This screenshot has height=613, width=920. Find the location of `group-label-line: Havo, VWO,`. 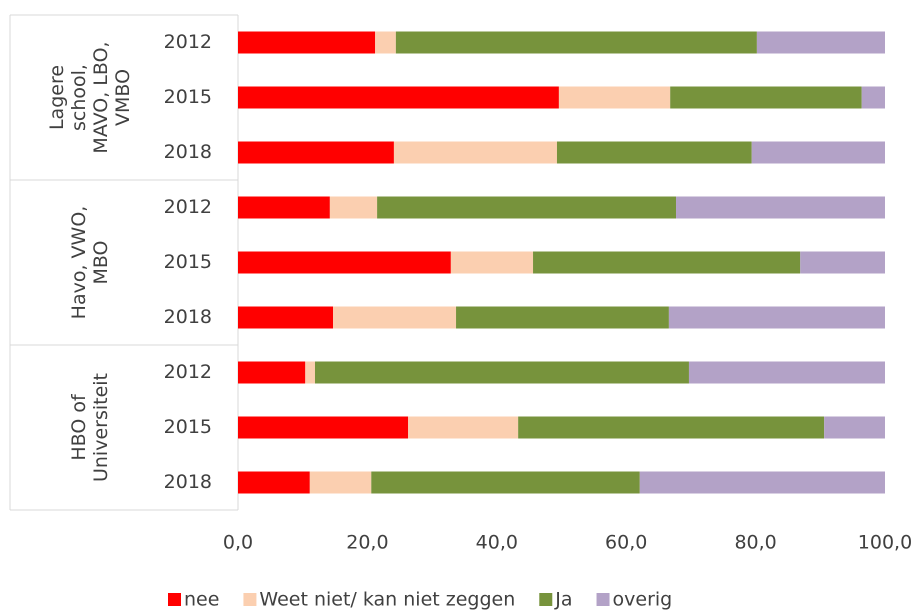

group-label-line: Havo, VWO, is located at coordinates (79, 263).